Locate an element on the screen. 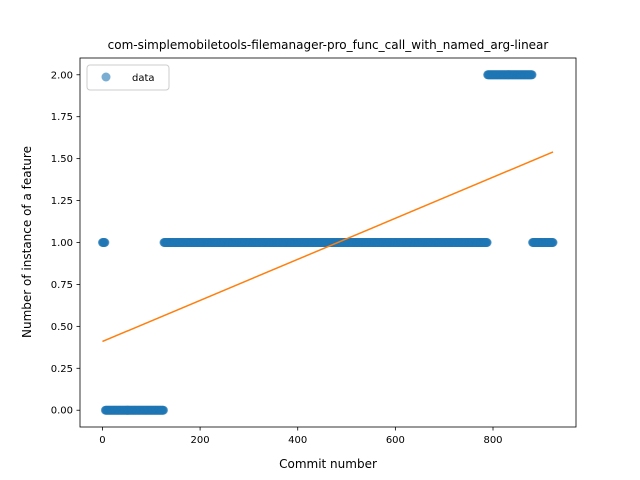  x-tick-label: 0 is located at coordinates (102, 440).